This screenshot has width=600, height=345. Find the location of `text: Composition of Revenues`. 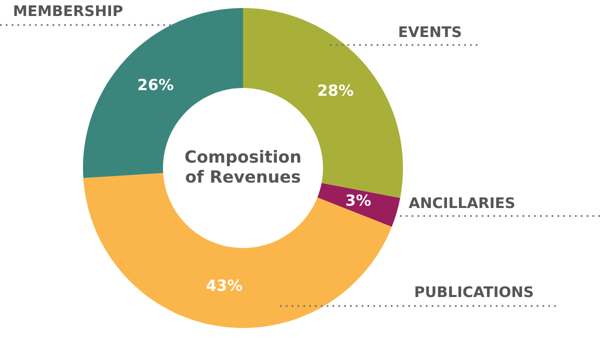

text: Composition of Revenues is located at coordinates (242, 166).